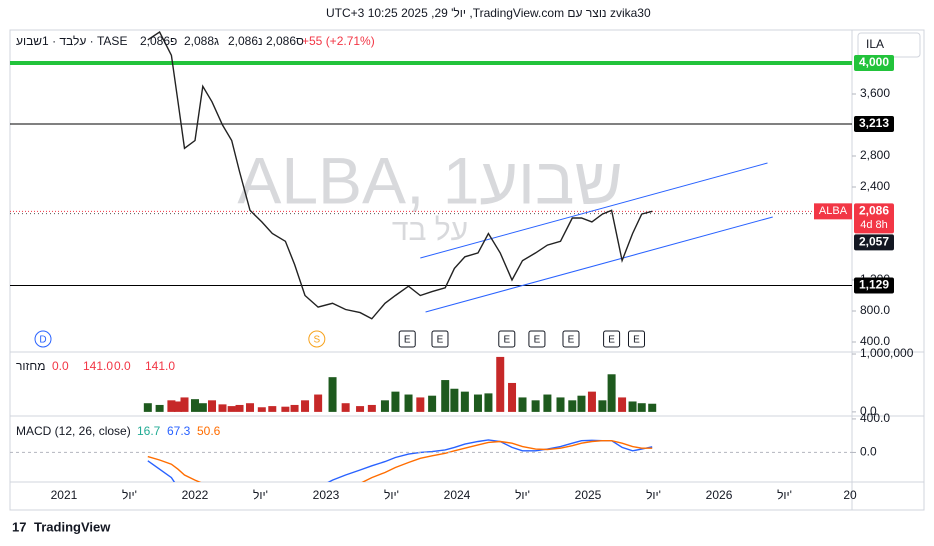 The height and width of the screenshot is (546, 934). What do you see at coordinates (400, 460) in the screenshot?
I see `macd-line` at bounding box center [400, 460].